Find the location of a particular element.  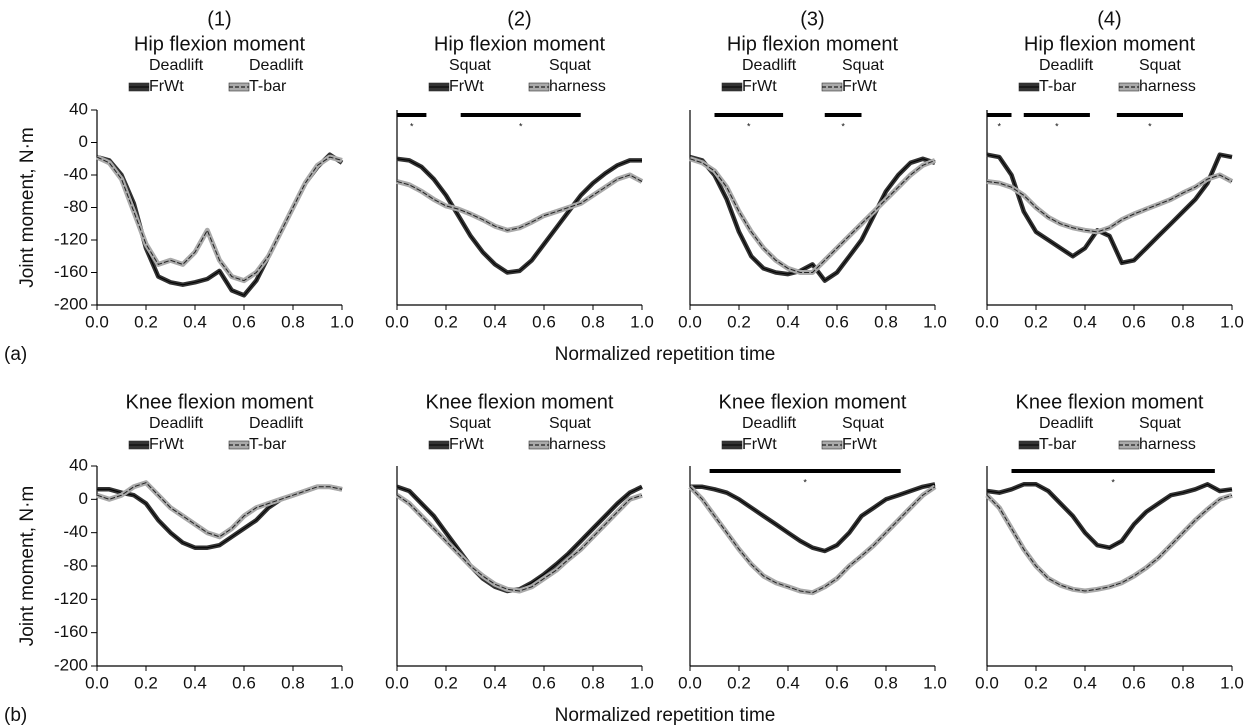

y-tick-label: -200 is located at coordinates (71, 303).